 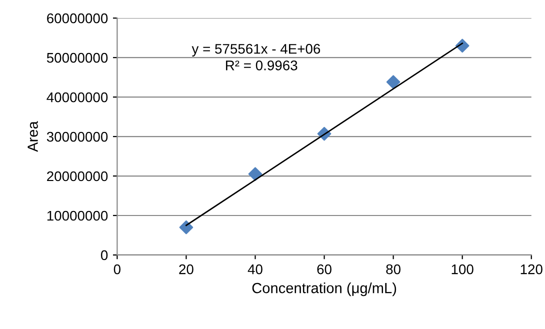 I want to click on y-tick-label: 40000000, so click(x=77, y=97).